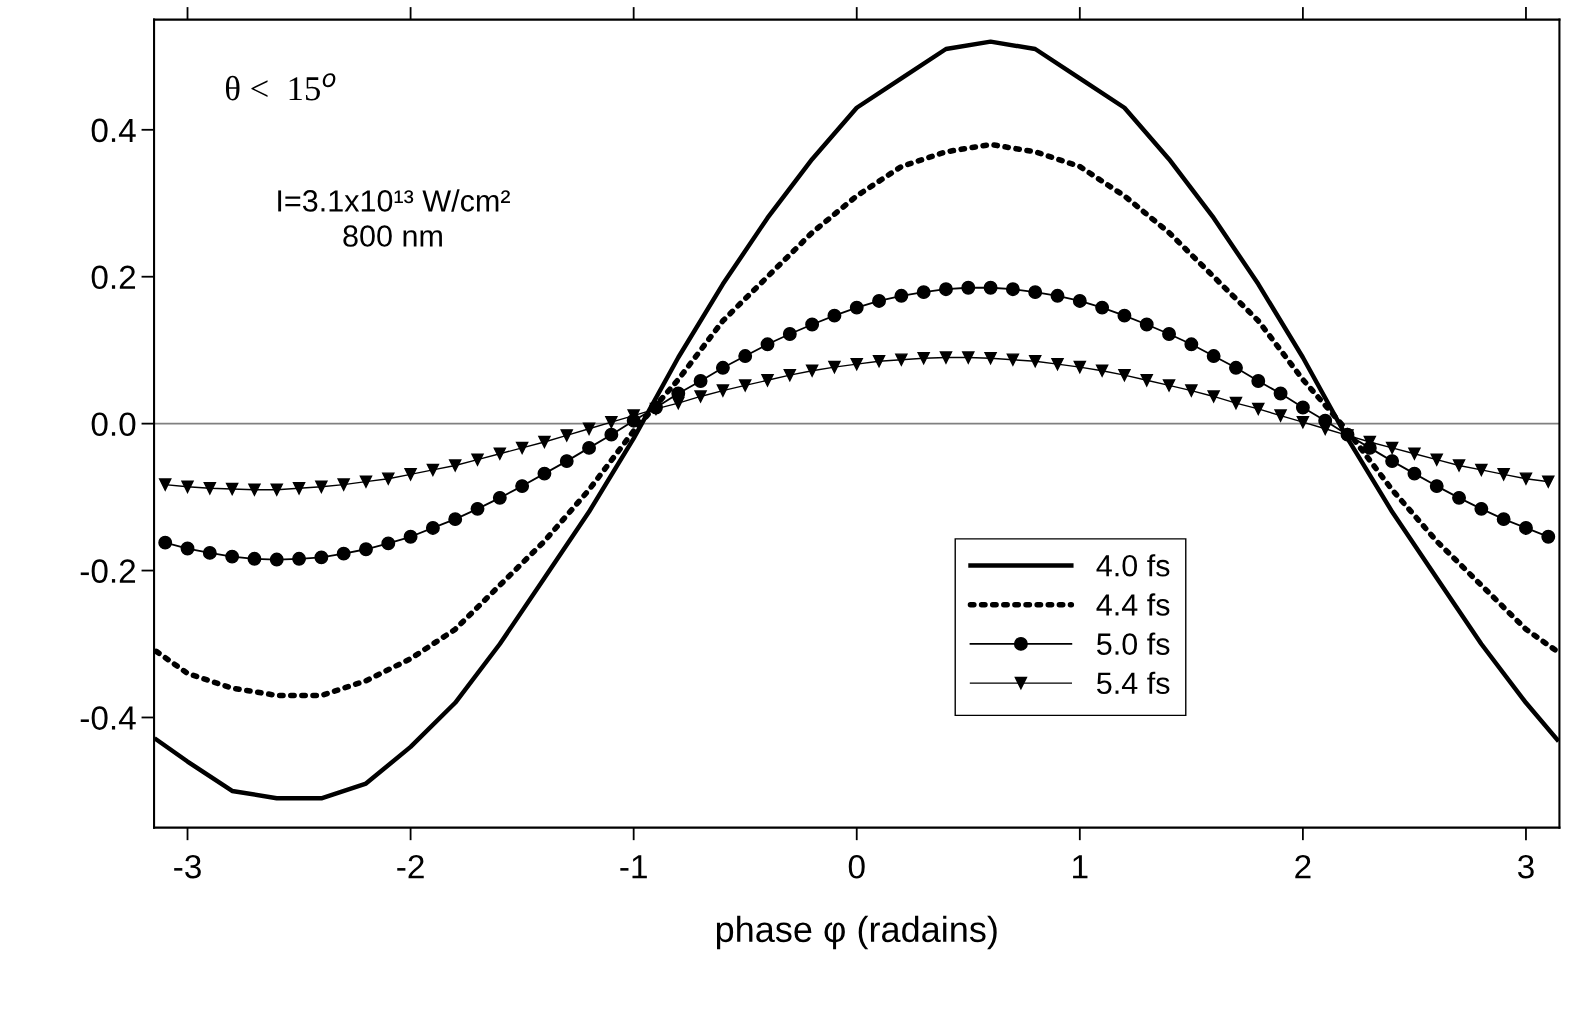 This screenshot has height=1032, width=1572. I want to click on legend-label: 4.4 fs, so click(1133, 604).